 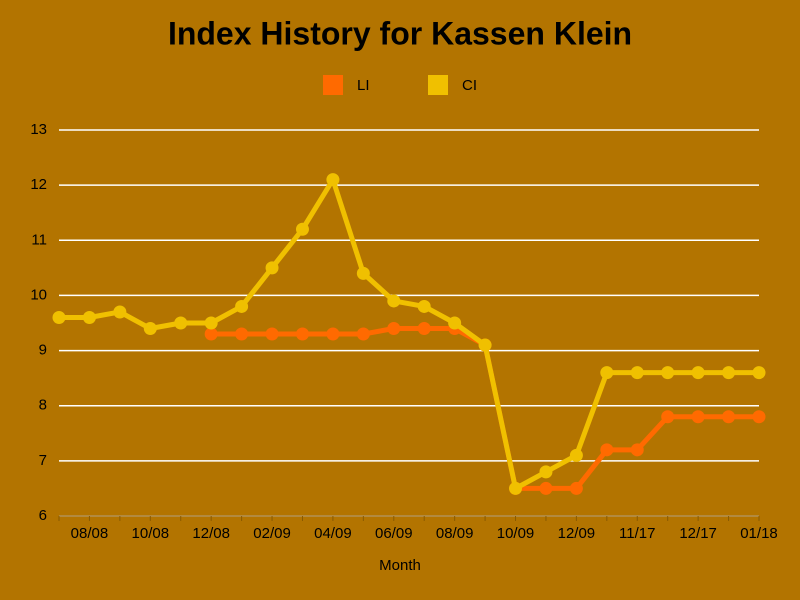 What do you see at coordinates (516, 533) in the screenshot?
I see `x-tick-label: 10/09` at bounding box center [516, 533].